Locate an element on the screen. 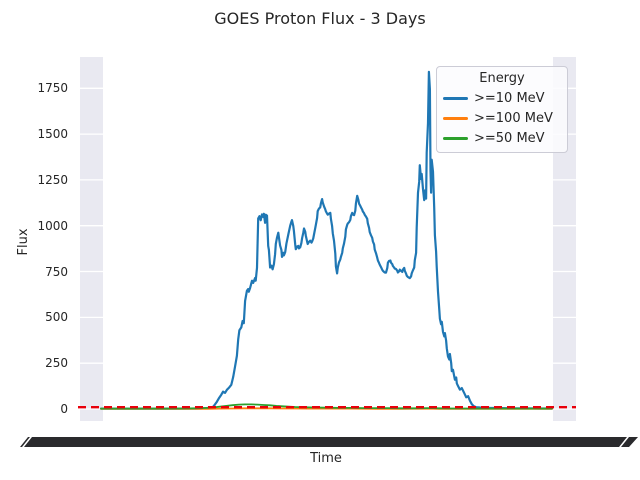  legend-entry: >=100 MeV is located at coordinates (502, 118).